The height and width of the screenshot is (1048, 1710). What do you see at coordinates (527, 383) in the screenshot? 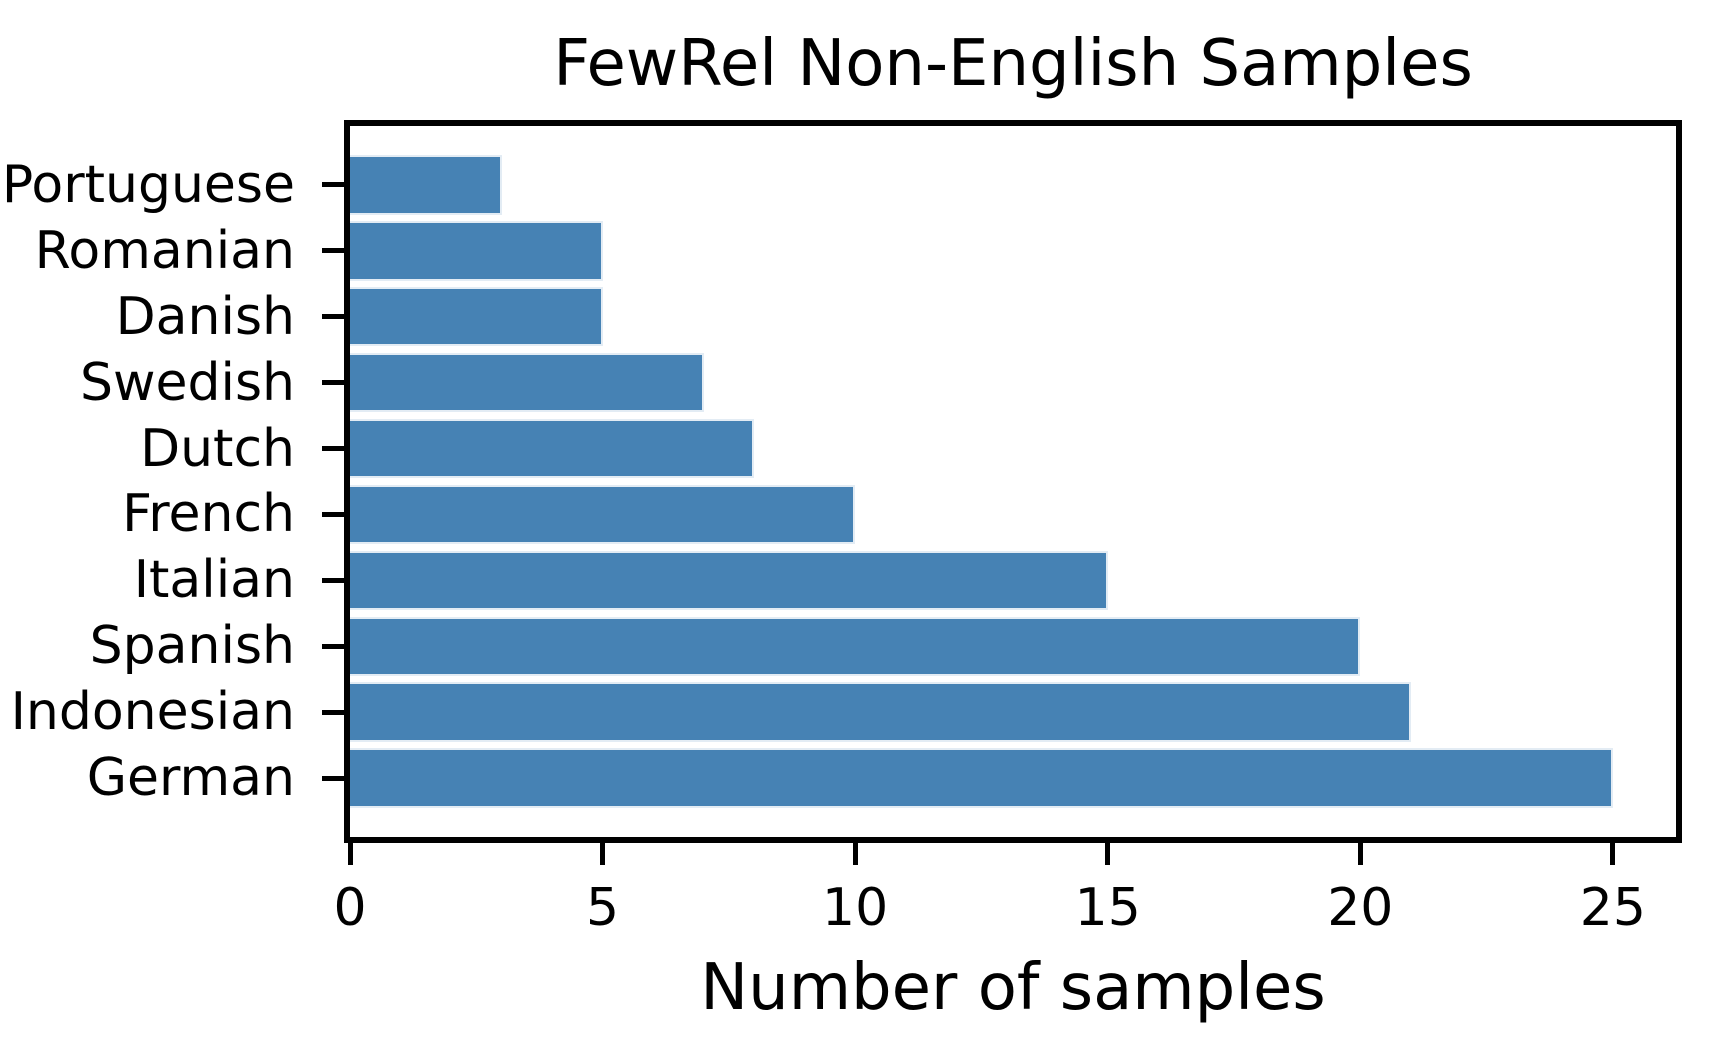
I see `bar-swedish` at bounding box center [527, 383].